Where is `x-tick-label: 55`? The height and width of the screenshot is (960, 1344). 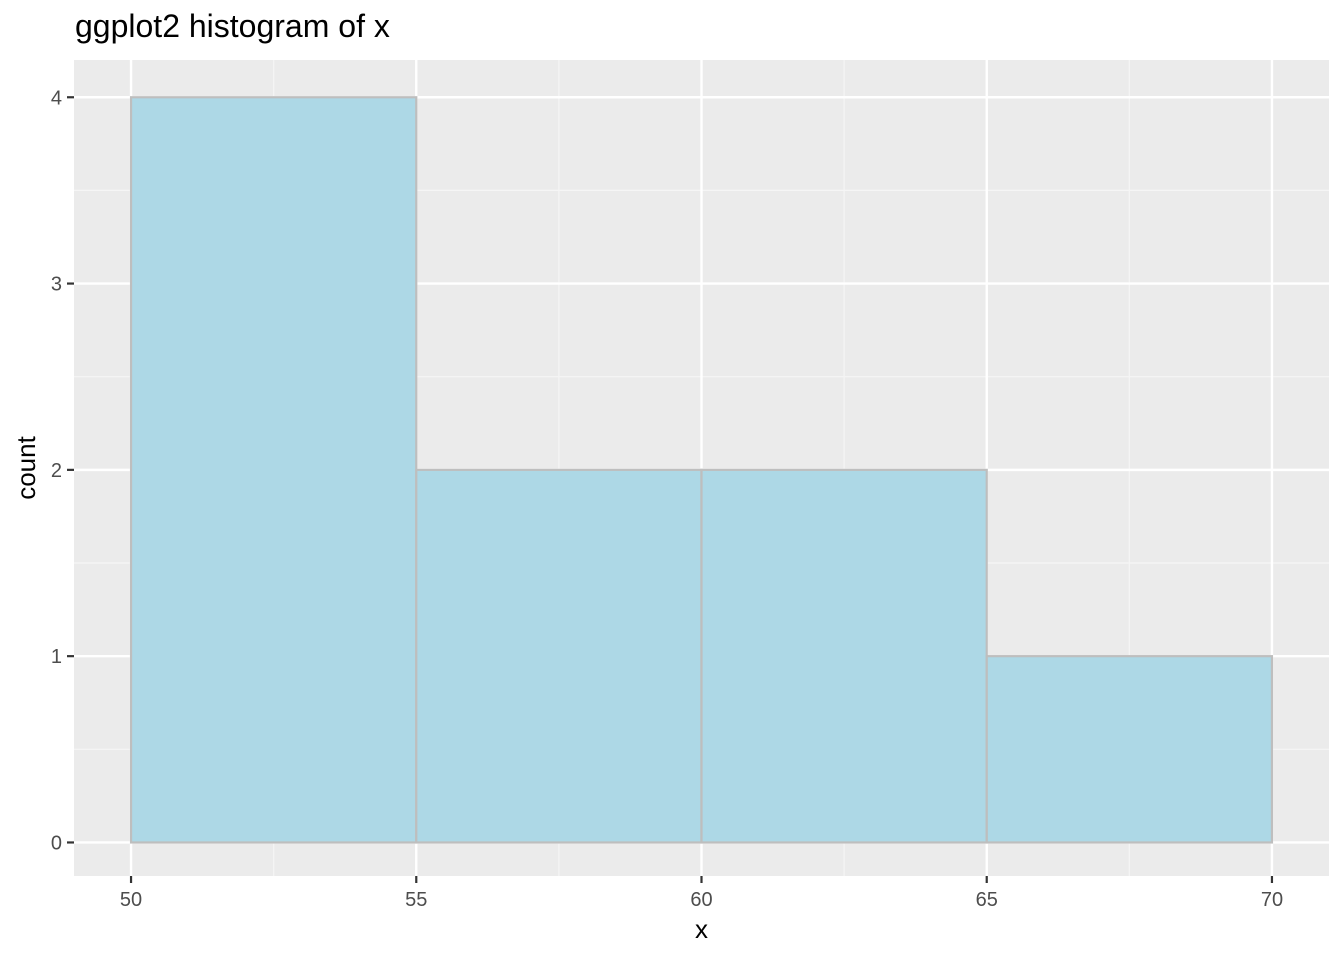 x-tick-label: 55 is located at coordinates (416, 900).